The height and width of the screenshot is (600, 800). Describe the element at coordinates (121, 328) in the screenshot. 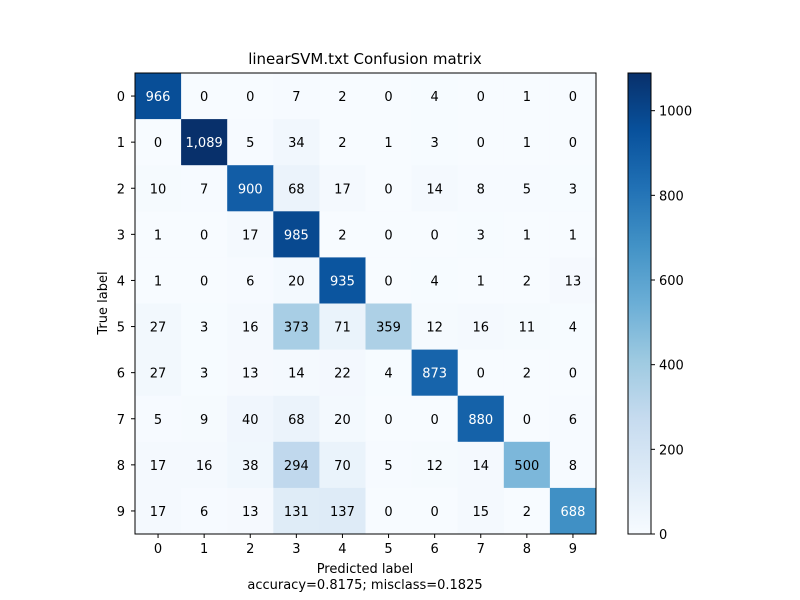

I see `y-tick-label: 5` at that location.